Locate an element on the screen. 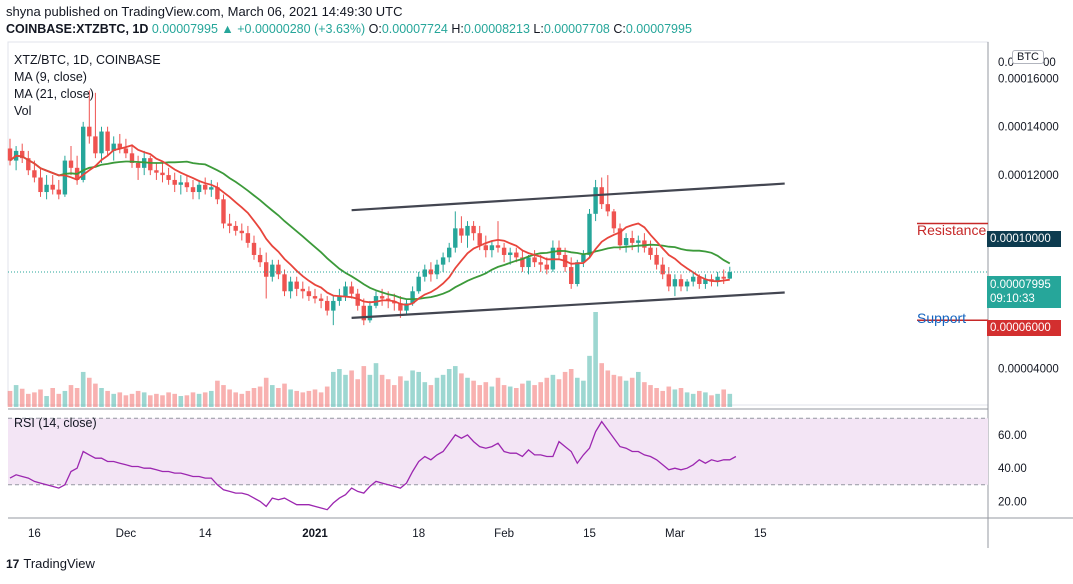  tradingview-logo: 17 TradingView is located at coordinates (50, 563).